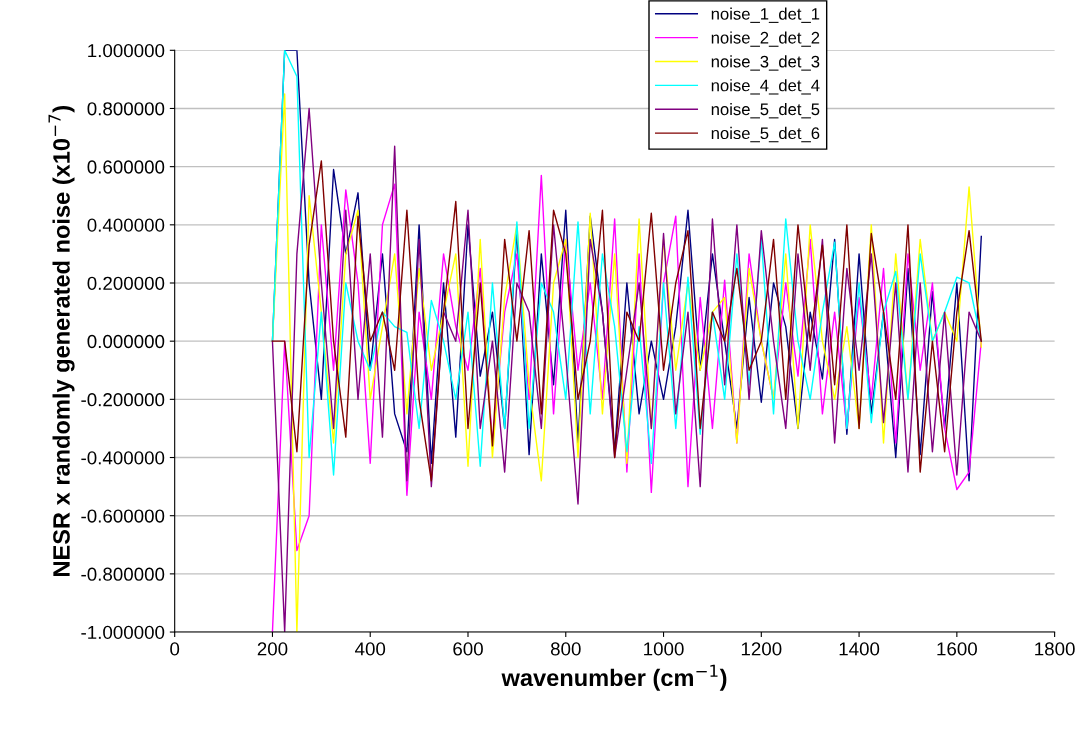 This screenshot has height=729, width=1085. What do you see at coordinates (664, 649) in the screenshot?
I see `x-tick-label: 1000` at bounding box center [664, 649].